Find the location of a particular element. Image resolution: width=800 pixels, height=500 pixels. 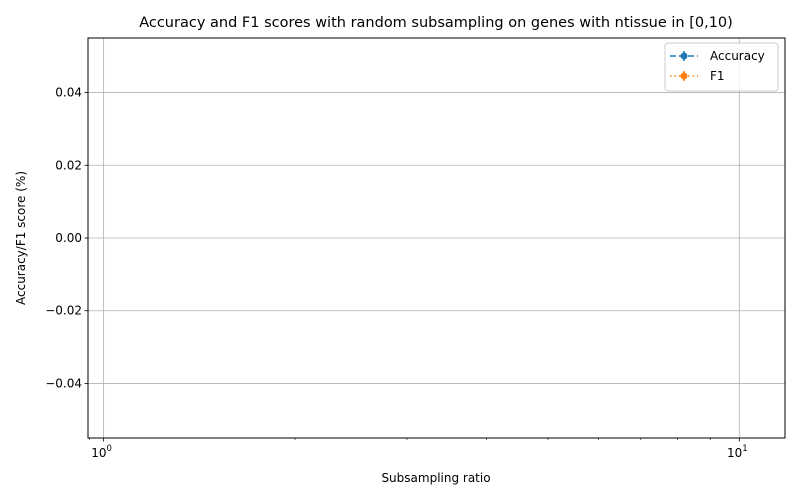

legend-frame is located at coordinates (721, 67).